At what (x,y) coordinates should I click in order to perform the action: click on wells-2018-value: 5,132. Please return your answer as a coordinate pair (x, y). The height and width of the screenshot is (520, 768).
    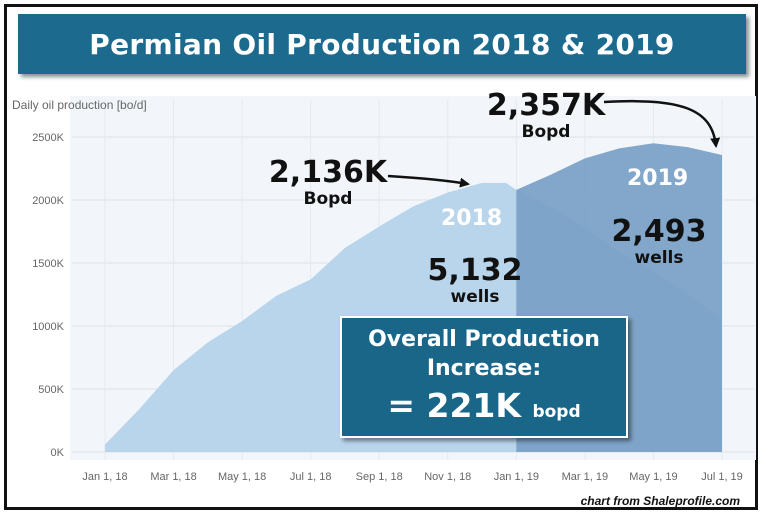
    Looking at the image, I should click on (475, 270).